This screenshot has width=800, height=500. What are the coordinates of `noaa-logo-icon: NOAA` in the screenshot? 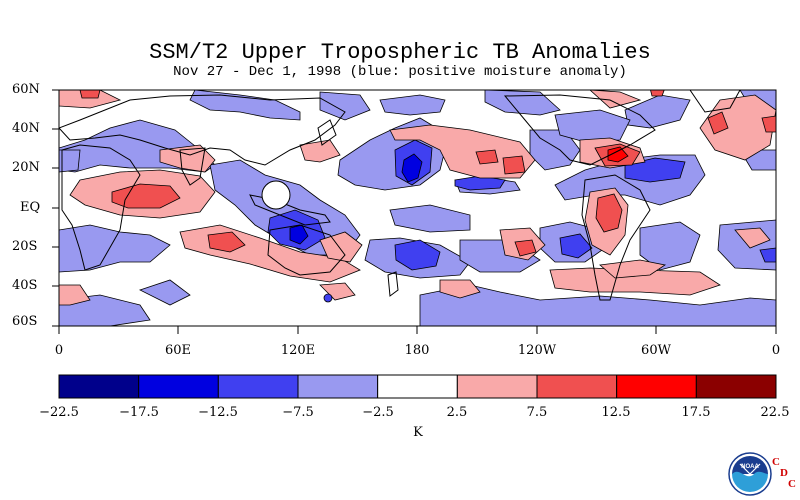 It's located at (750, 474).